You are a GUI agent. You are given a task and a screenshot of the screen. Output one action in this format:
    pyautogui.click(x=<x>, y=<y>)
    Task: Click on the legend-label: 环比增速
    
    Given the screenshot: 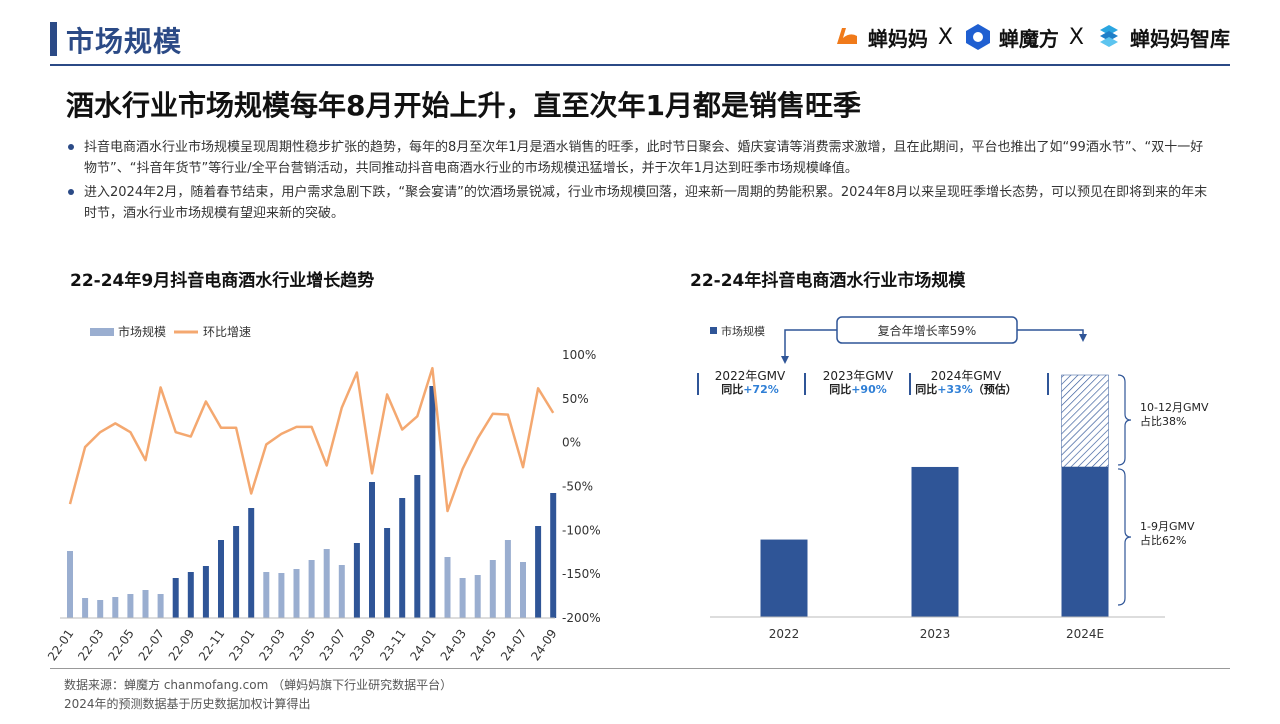 What is the action you would take?
    pyautogui.click(x=227, y=332)
    